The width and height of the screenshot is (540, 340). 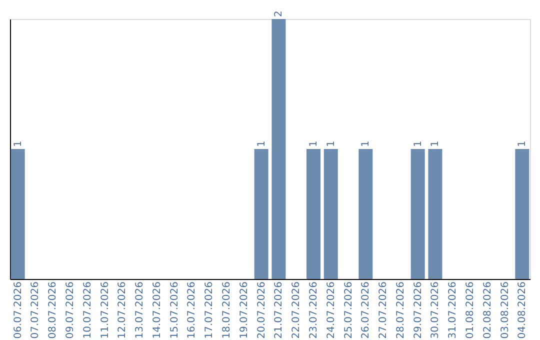 I want to click on x-tick-label: 17.07.2026, so click(x=210, y=310).